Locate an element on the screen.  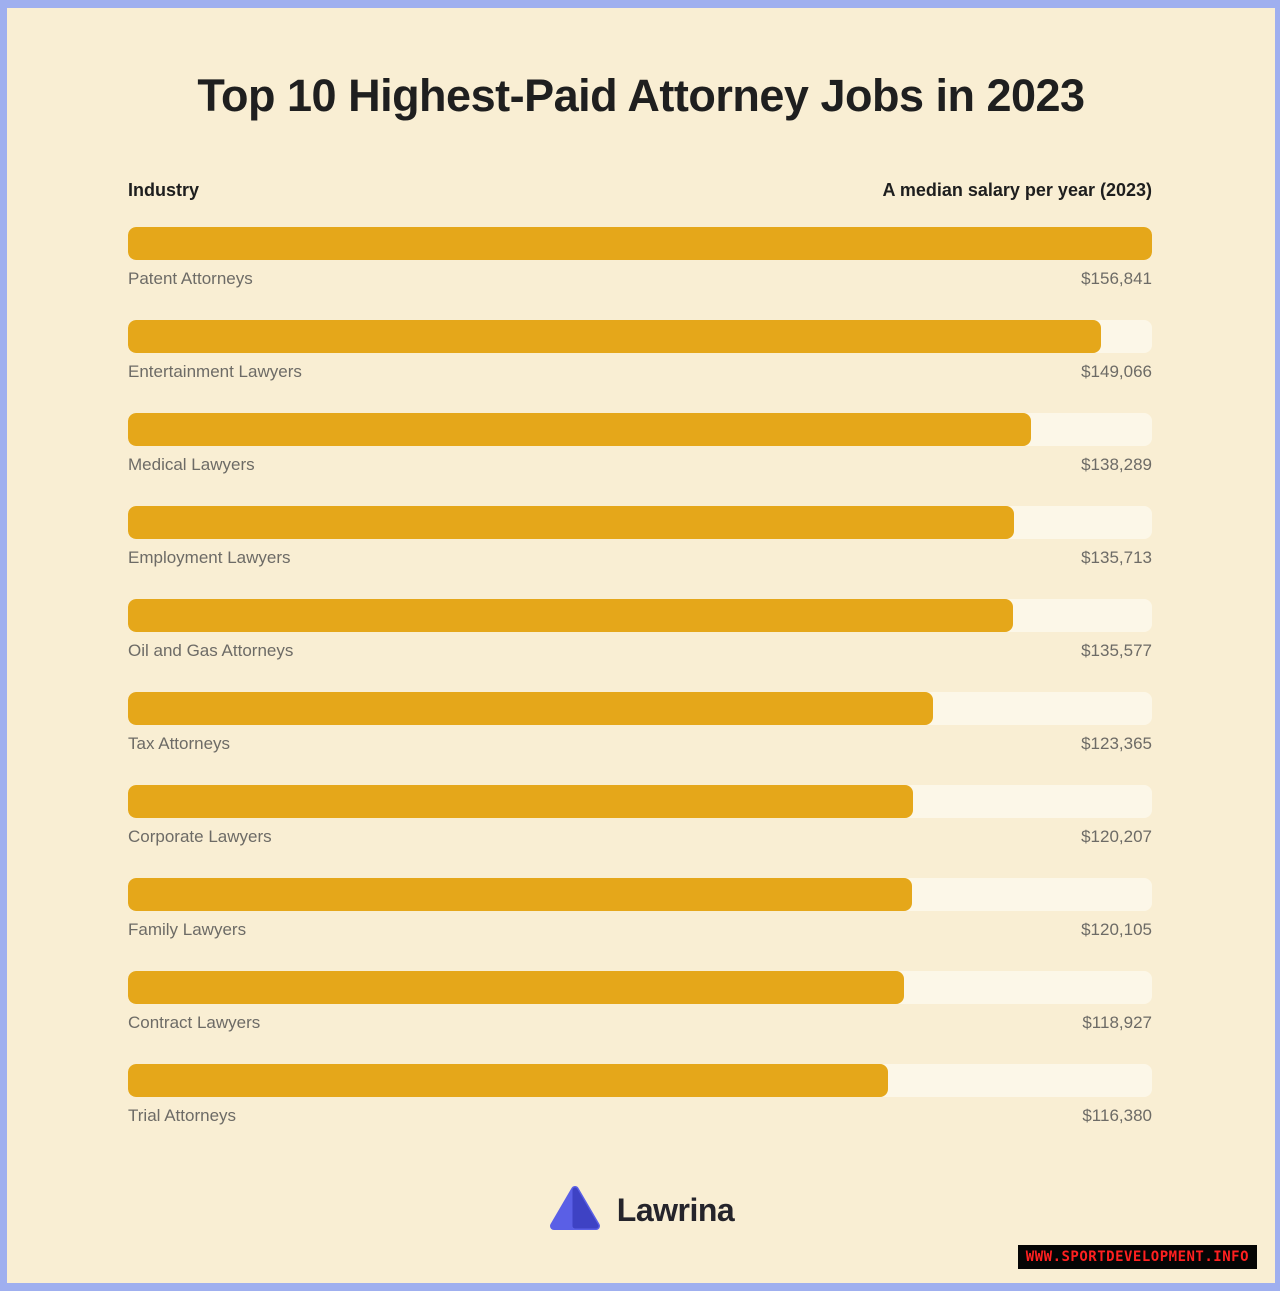
industry-label: Family Lawyers is located at coordinates (187, 929).